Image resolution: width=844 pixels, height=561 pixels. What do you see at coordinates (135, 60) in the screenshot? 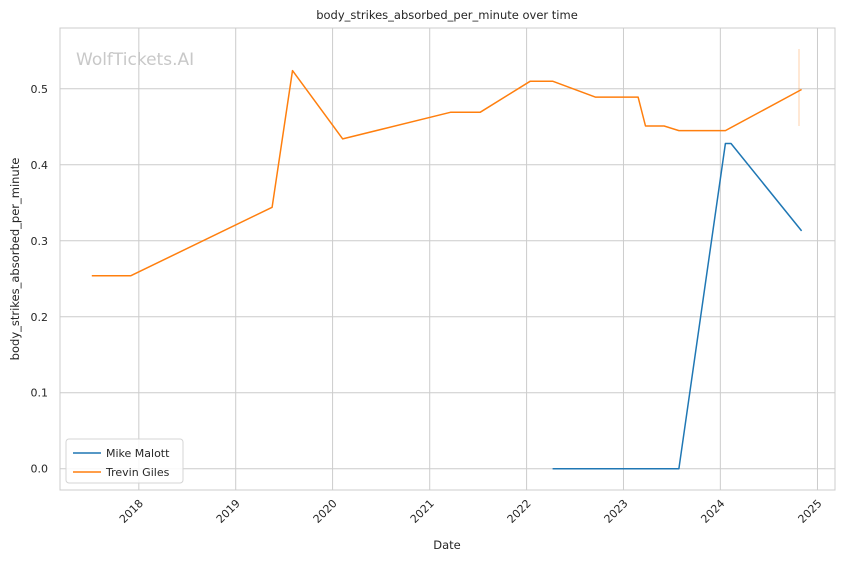
I see `watermark-text: WolfTickets.AI` at bounding box center [135, 60].